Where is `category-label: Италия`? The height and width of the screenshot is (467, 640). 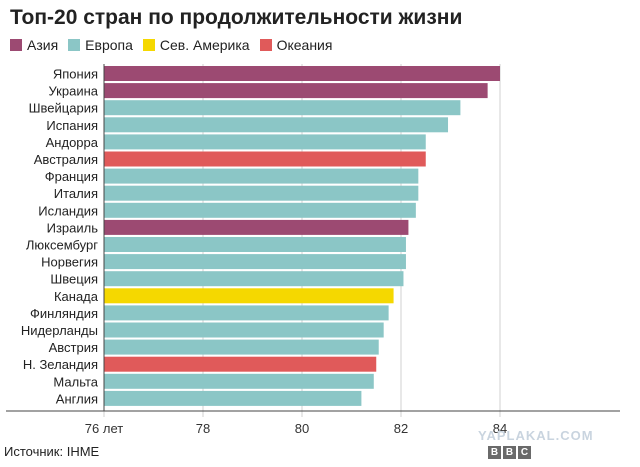
category-label: Италия is located at coordinates (76, 193).